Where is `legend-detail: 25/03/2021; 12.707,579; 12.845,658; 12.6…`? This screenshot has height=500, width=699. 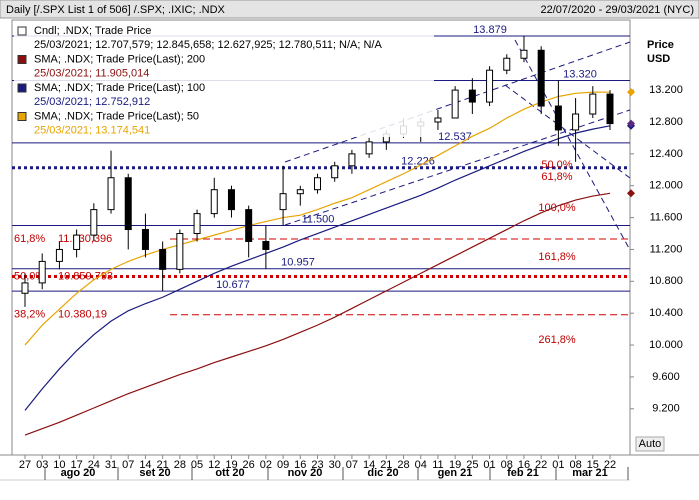
legend-detail: 25/03/2021; 12.707,579; 12.845,658; 12.6… is located at coordinates (208, 45).